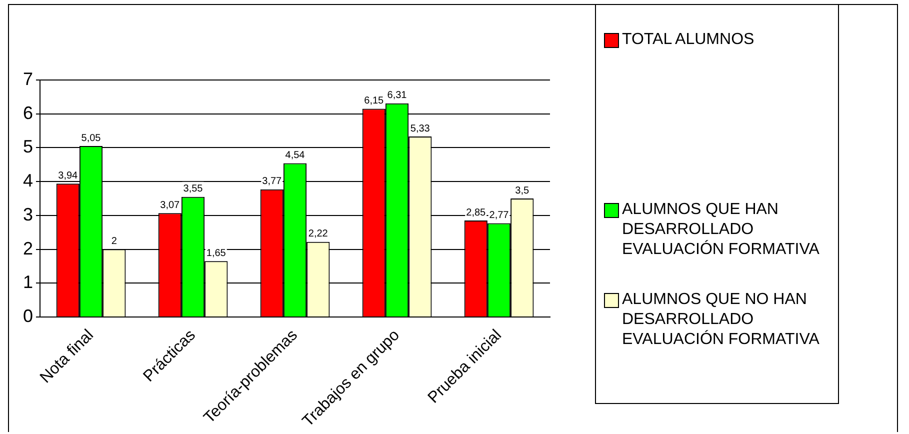 The height and width of the screenshot is (434, 909). What do you see at coordinates (721, 320) in the screenshot?
I see `legend-label: ALUMNOS QUE NO HAN DESARROLLADO EVALUACIÓN FORMATIVA` at bounding box center [721, 320].